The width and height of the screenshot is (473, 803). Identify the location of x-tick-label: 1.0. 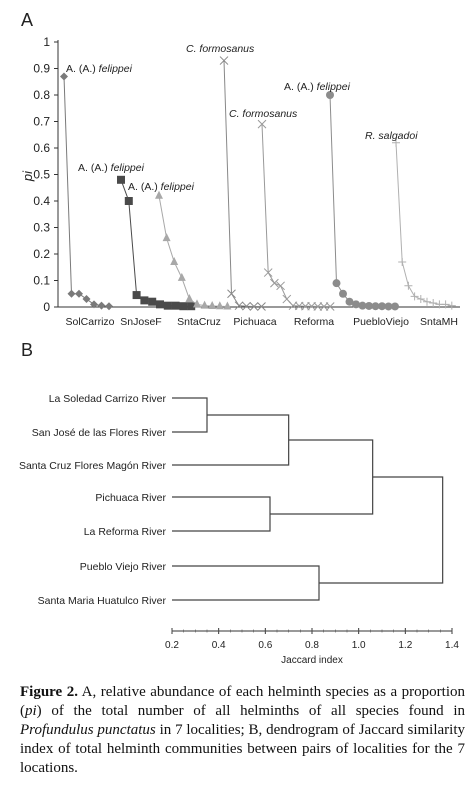
(359, 645).